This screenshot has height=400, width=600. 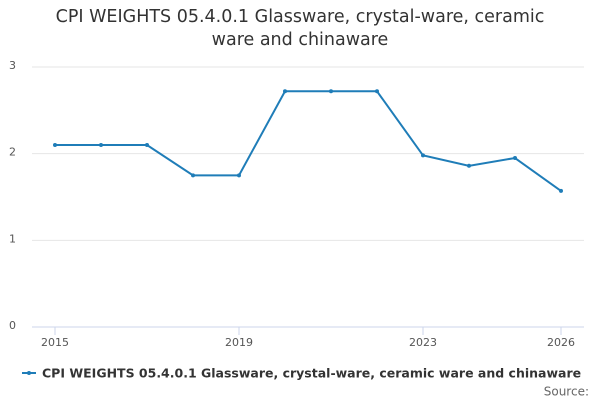 What do you see at coordinates (12, 65) in the screenshot?
I see `y-tick-label: 3` at bounding box center [12, 65].